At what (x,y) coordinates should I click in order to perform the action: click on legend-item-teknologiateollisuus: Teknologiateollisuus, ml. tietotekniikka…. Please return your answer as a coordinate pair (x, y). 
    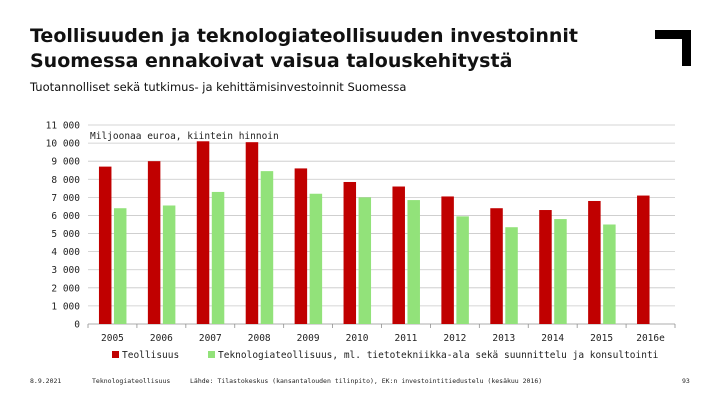
    Looking at the image, I should click on (433, 355).